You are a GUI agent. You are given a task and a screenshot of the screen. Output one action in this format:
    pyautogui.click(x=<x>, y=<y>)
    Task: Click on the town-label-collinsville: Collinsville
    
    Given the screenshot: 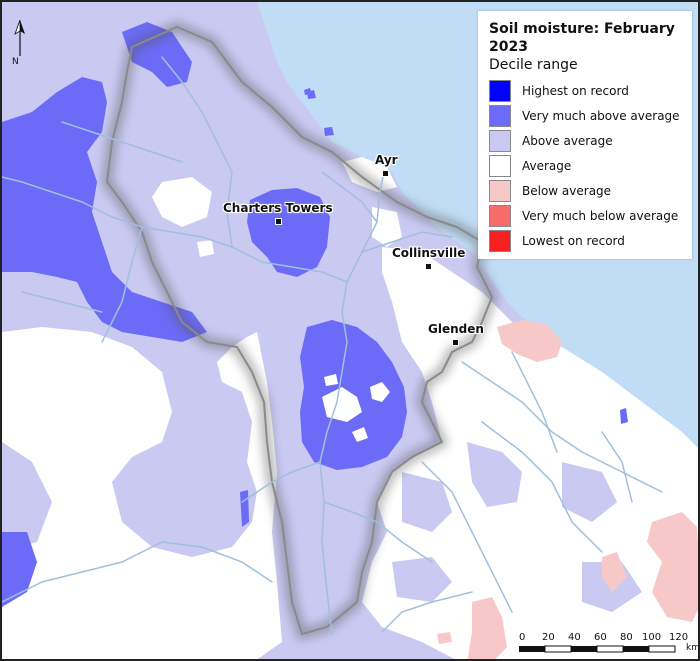 What is the action you would take?
    pyautogui.click(x=429, y=253)
    